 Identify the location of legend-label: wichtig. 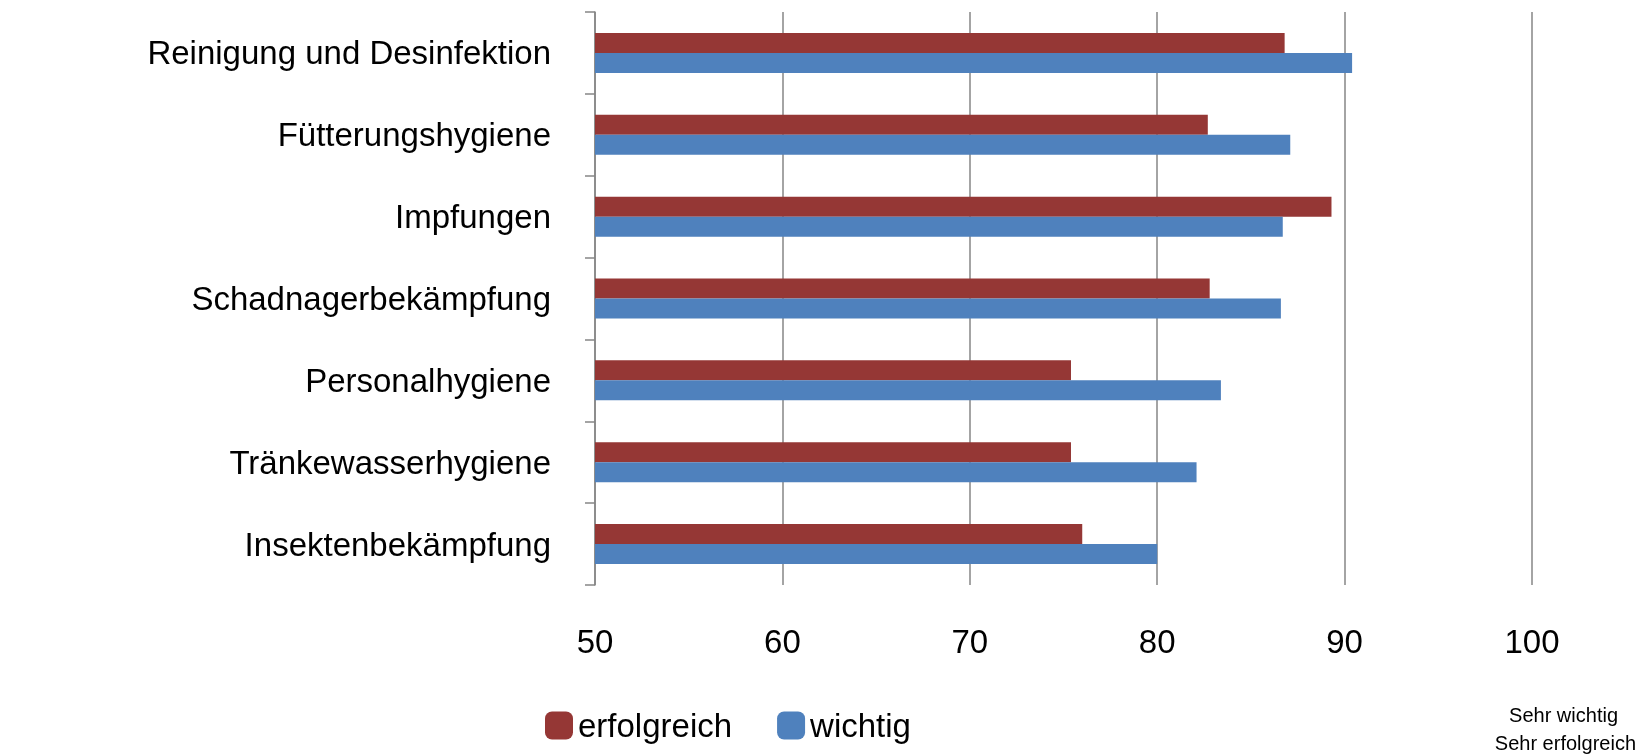
(860, 725).